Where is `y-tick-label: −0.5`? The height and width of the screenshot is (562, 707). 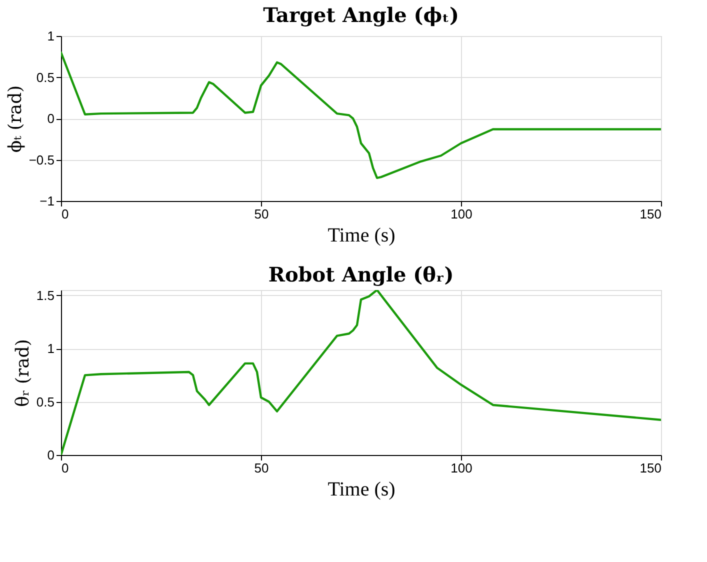
y-tick-label: −0.5 is located at coordinates (41, 160).